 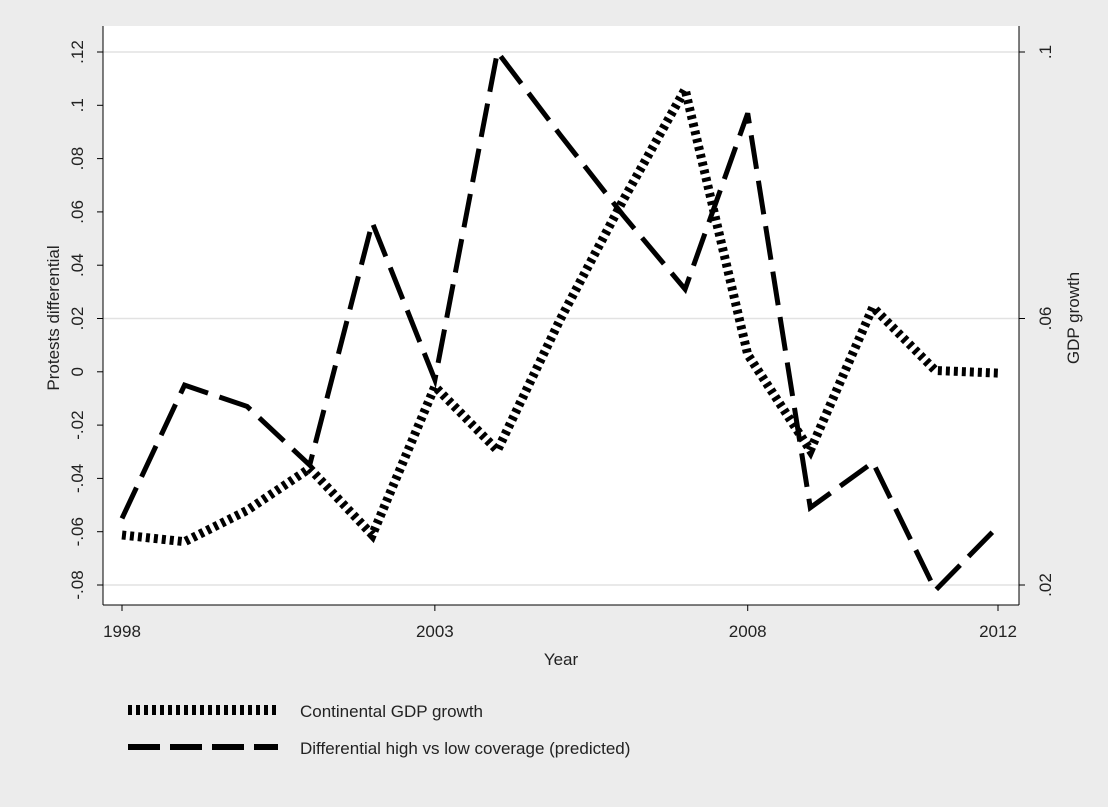 I want to click on y-tick-label-1: -.06, so click(x=77, y=531).